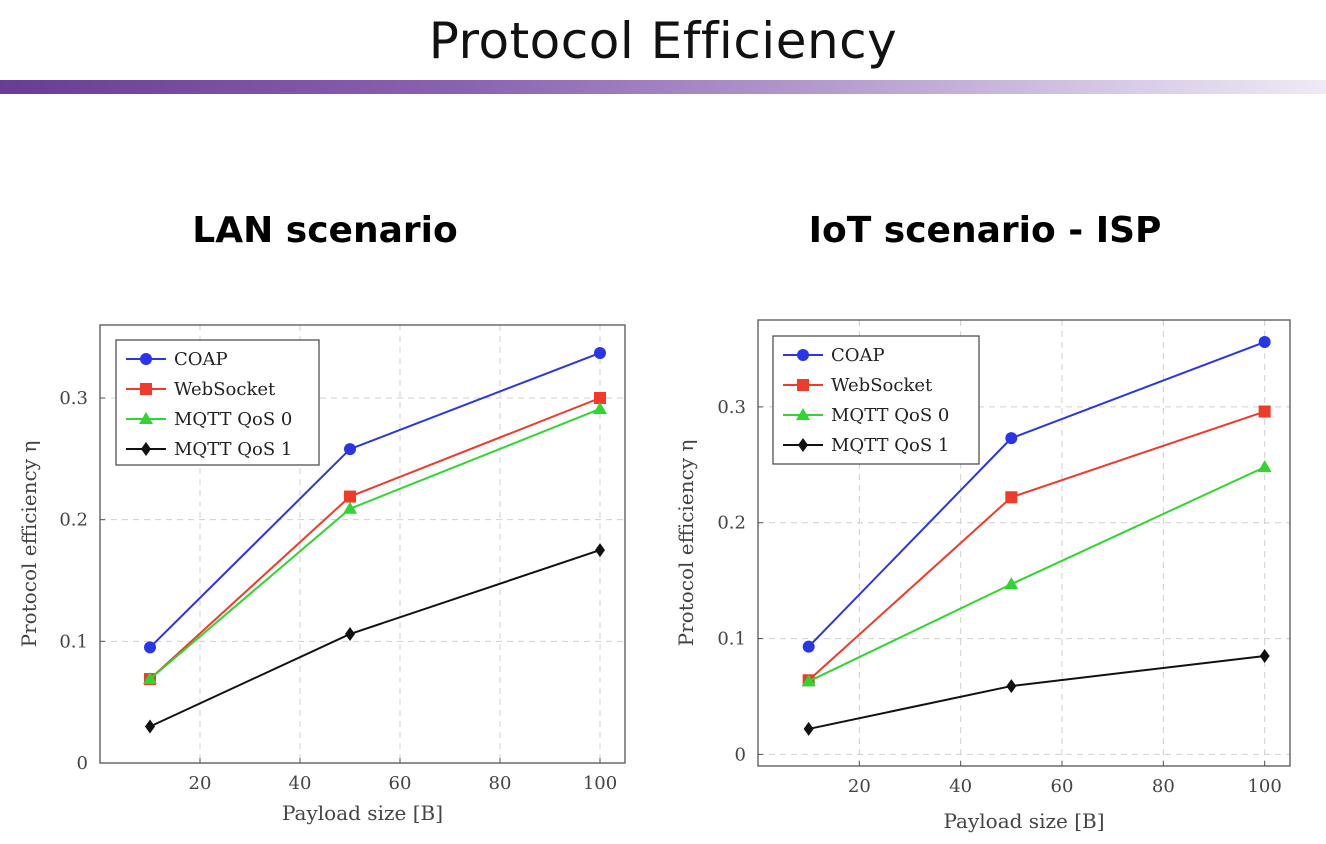  Describe the element at coordinates (217, 402) in the screenshot. I see `lan-legend: COAP WebSocket MQTT QoS 0 MQTT QoS 1` at that location.